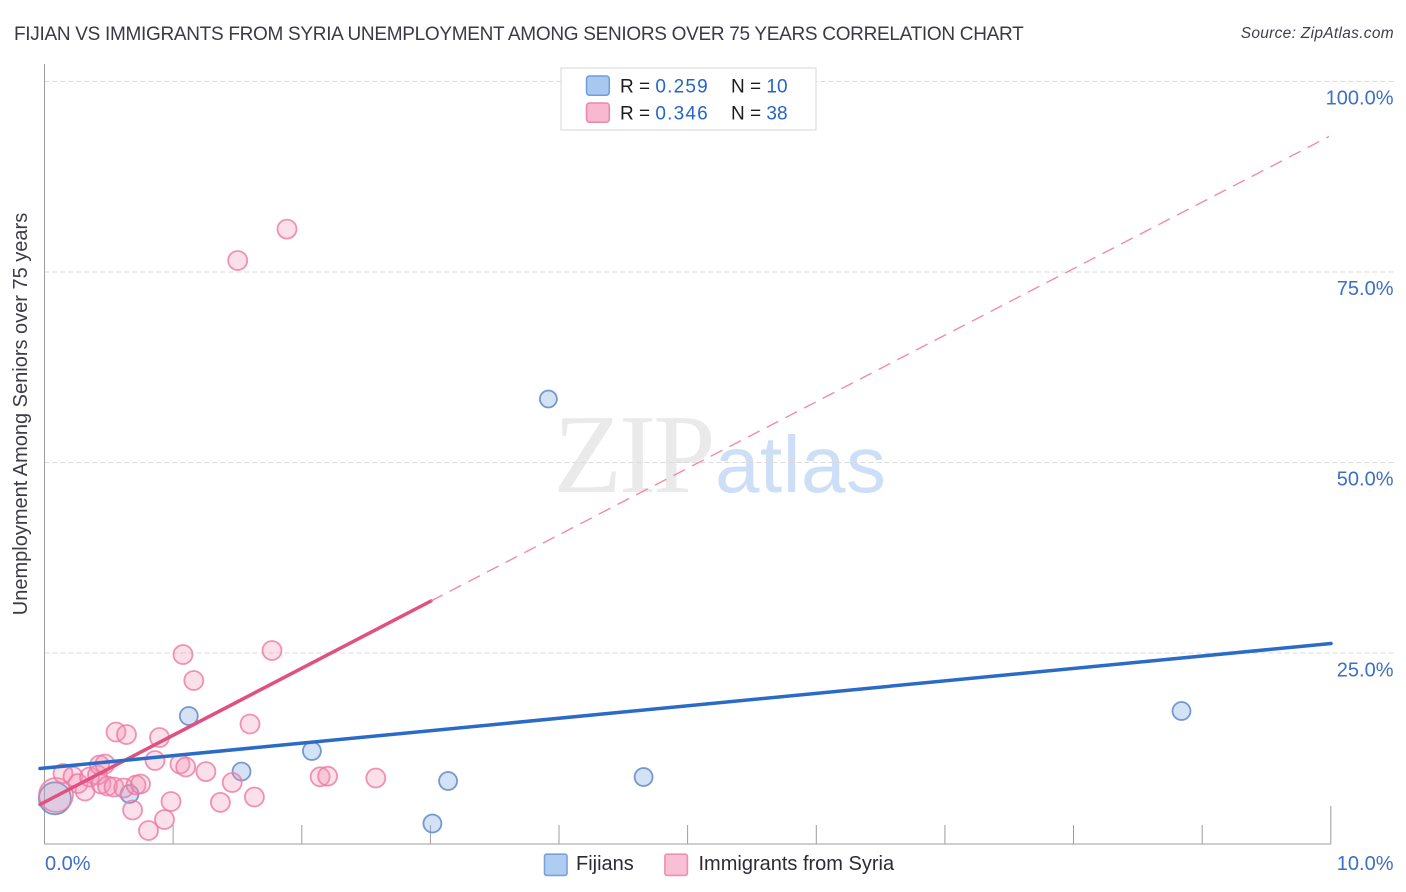 The height and width of the screenshot is (892, 1406). I want to click on svg-text: Immigrants from Syria, so click(797, 864).